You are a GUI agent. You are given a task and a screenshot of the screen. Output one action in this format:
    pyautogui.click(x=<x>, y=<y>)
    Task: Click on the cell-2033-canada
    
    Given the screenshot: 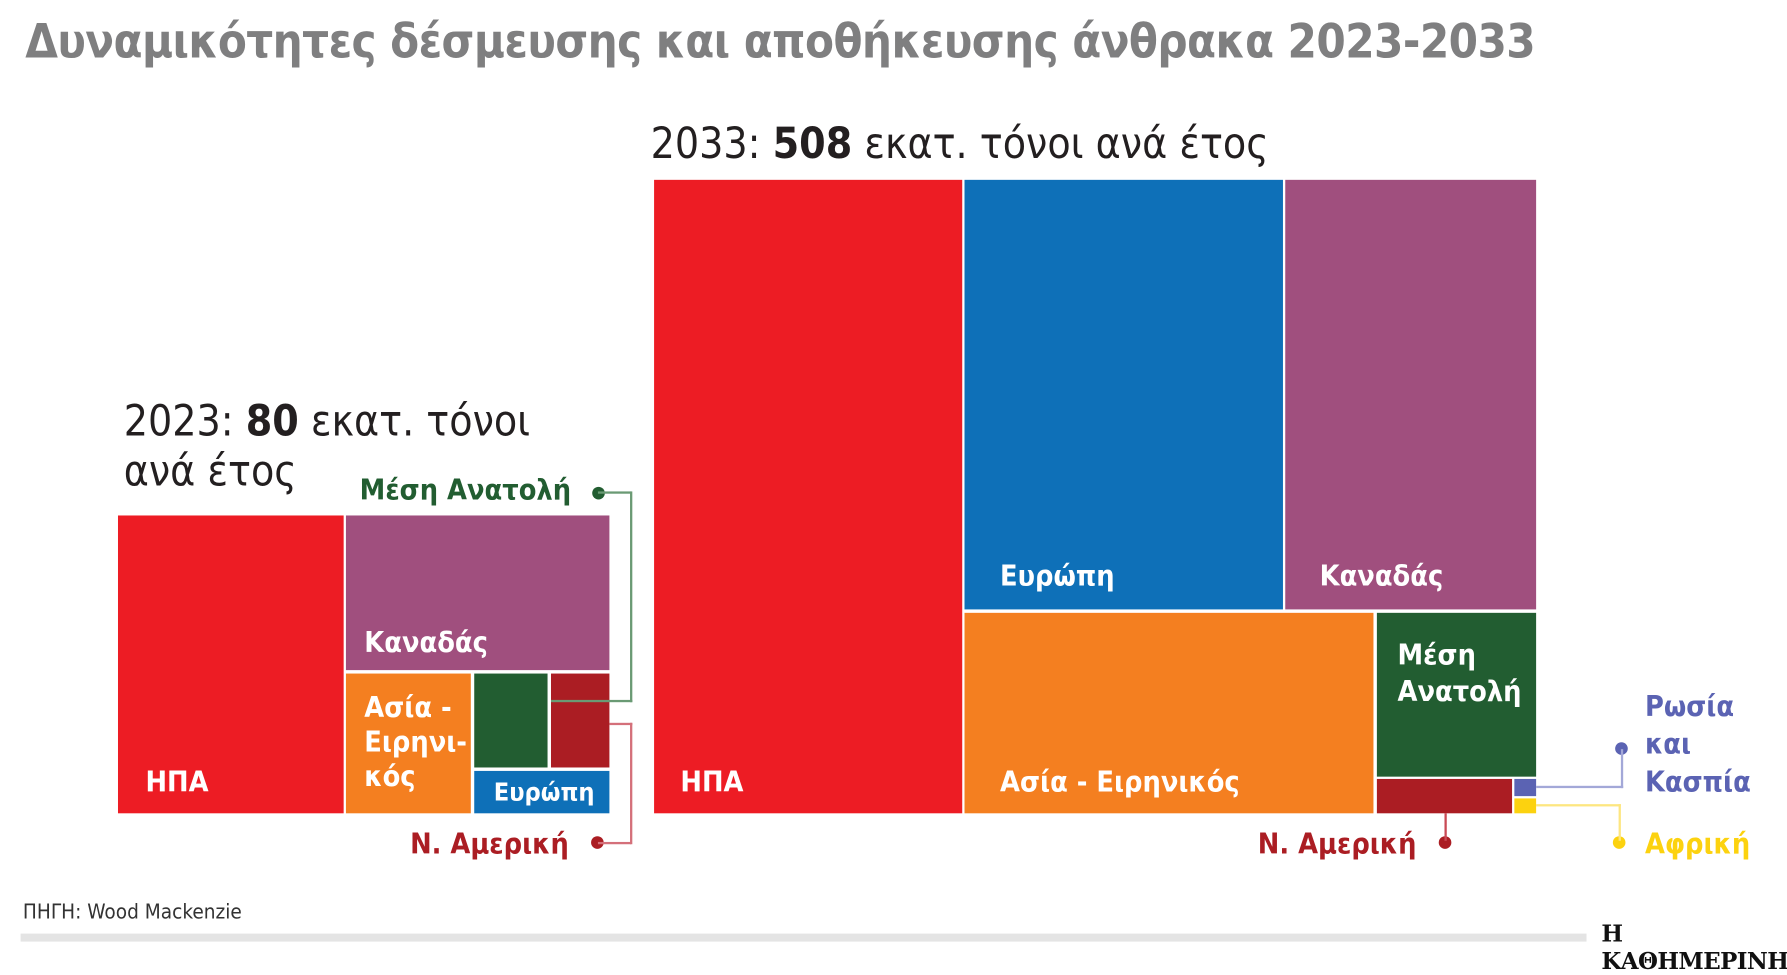 What is the action you would take?
    pyautogui.click(x=1411, y=394)
    